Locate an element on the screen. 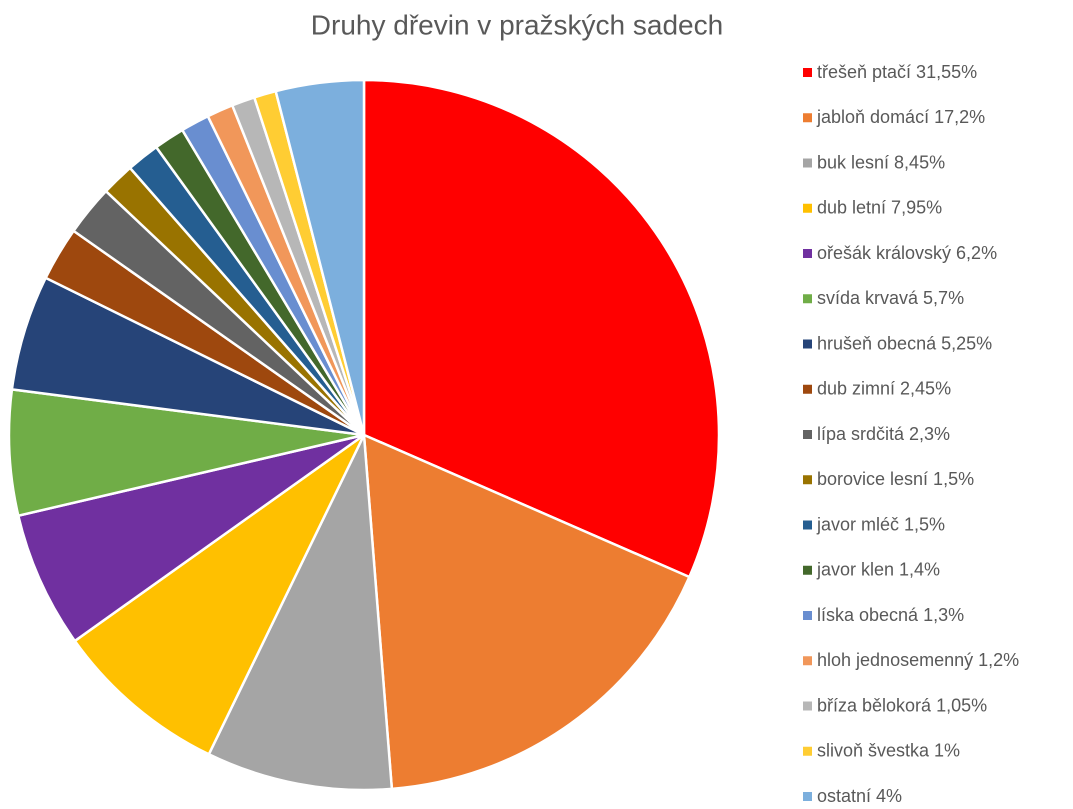 The width and height of the screenshot is (1073, 809). legend-label: líska obecná 1,3% is located at coordinates (890, 615).